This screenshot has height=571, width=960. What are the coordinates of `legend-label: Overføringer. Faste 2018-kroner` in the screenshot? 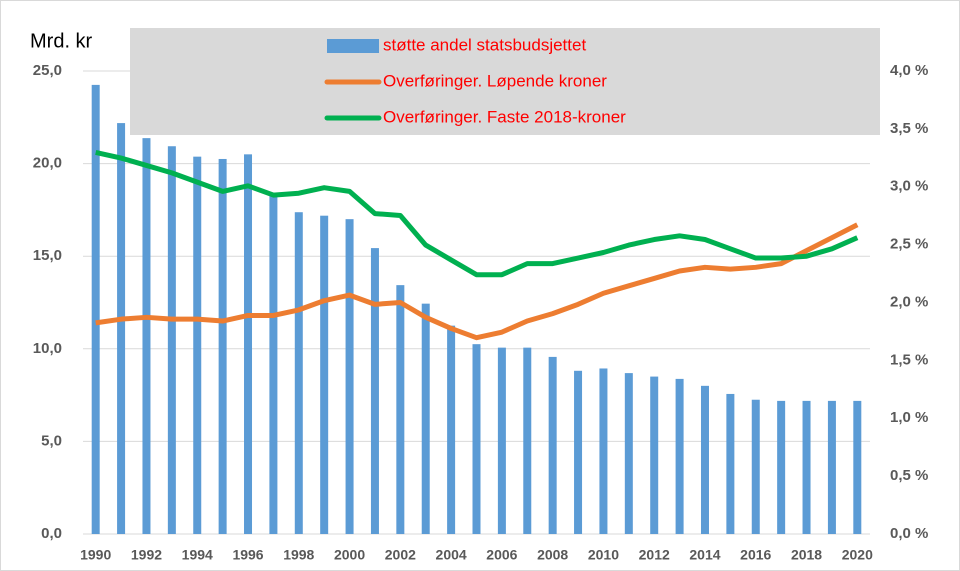 It's located at (504, 116).